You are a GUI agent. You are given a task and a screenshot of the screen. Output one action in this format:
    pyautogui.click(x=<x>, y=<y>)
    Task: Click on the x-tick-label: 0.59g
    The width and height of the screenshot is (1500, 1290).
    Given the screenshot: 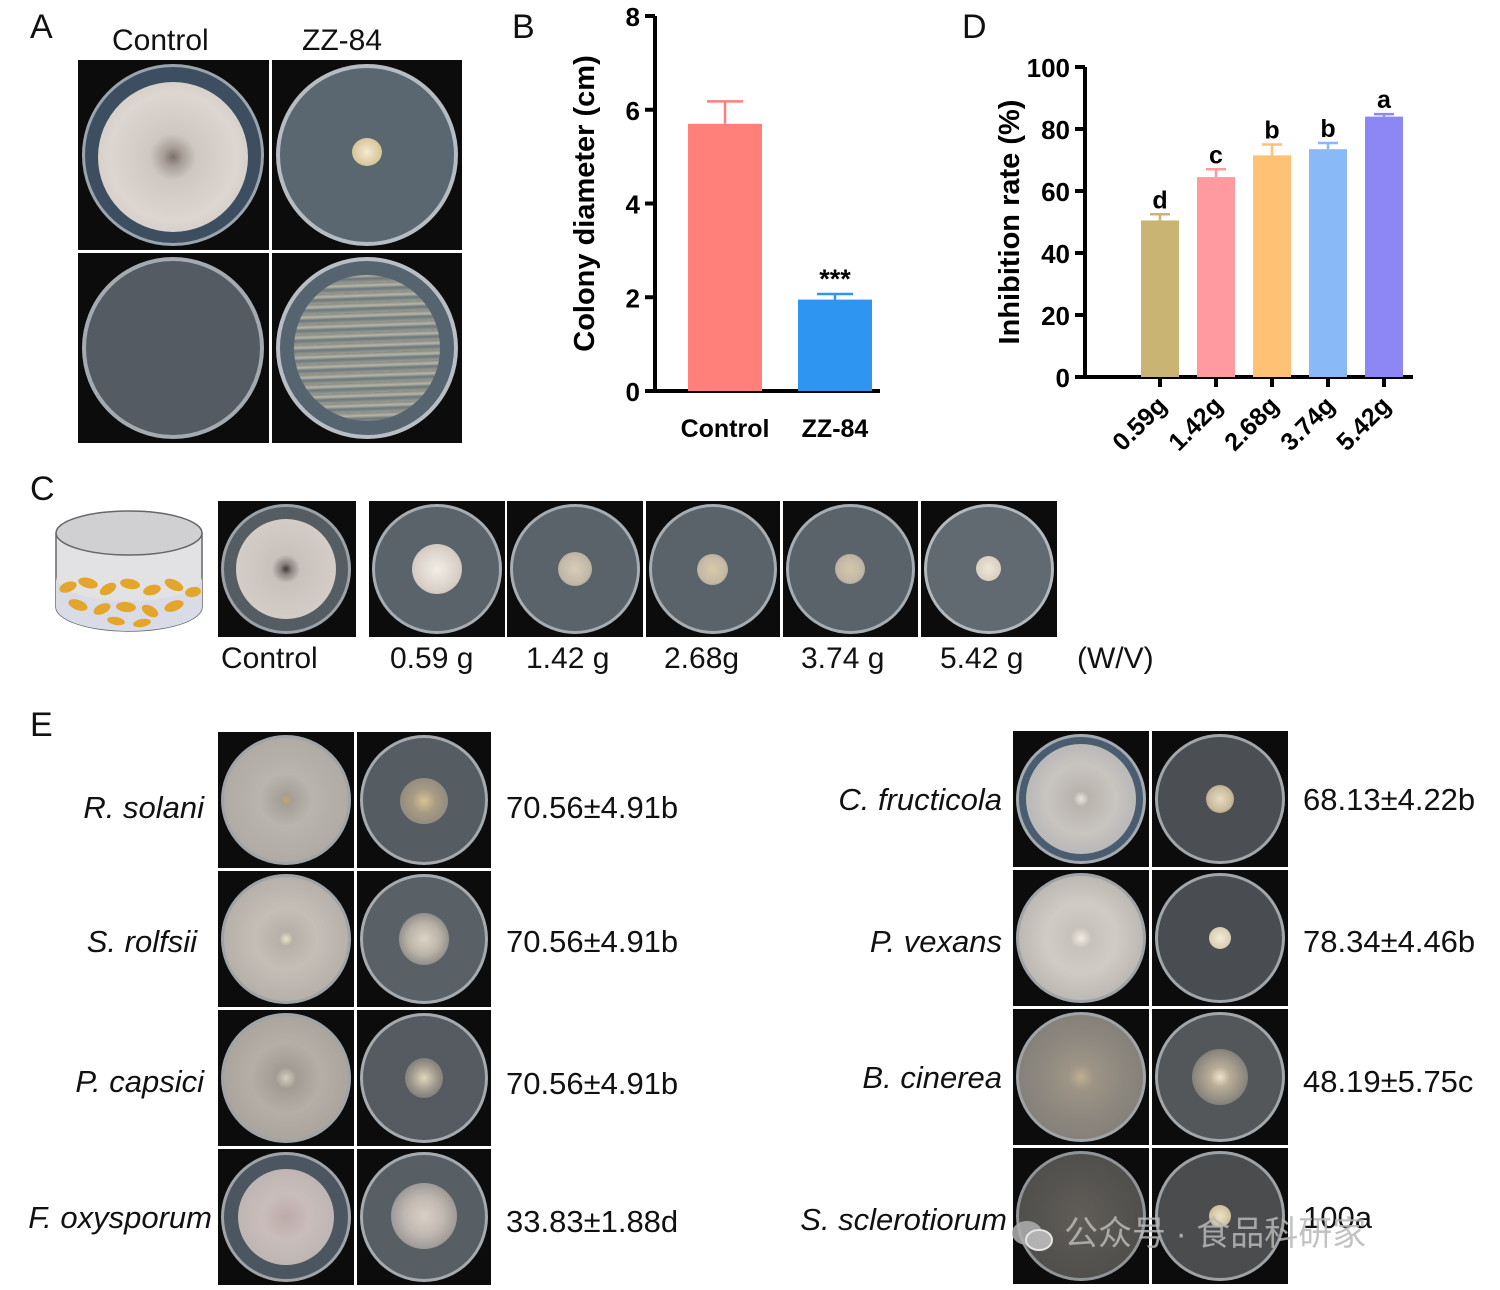 What is the action you would take?
    pyautogui.click(x=1139, y=423)
    